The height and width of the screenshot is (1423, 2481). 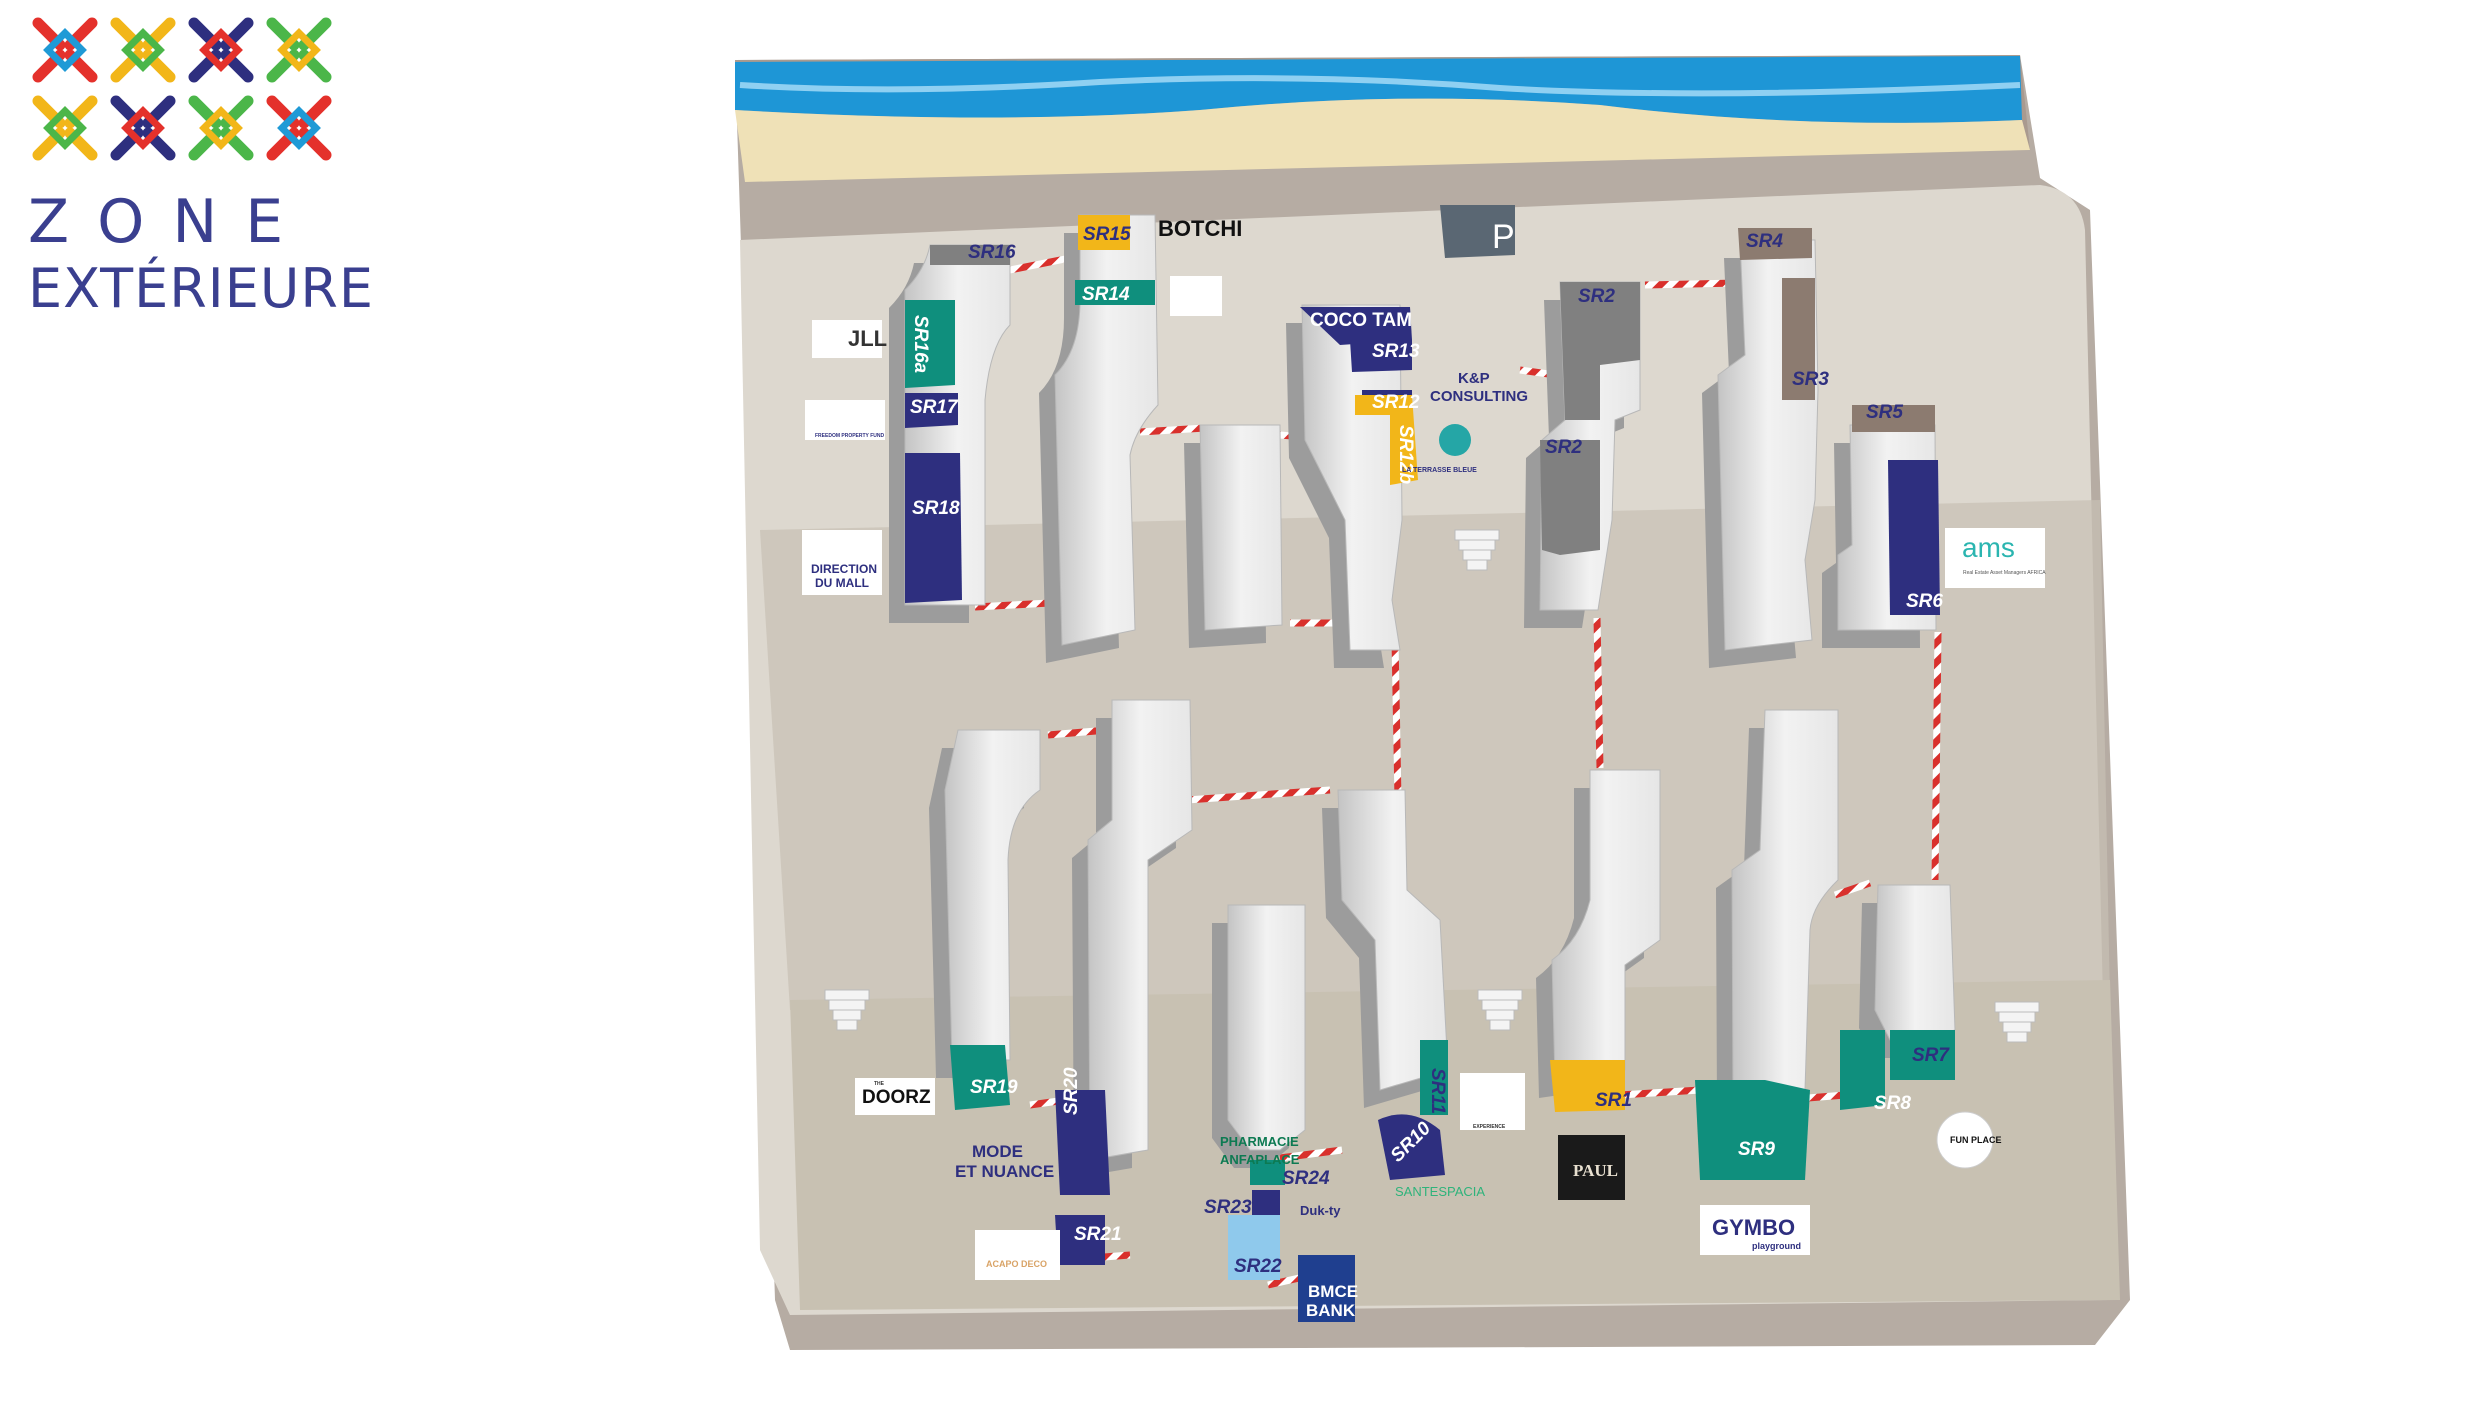 I want to click on unit-sr2-bottom: SR2, so click(x=1563, y=447).